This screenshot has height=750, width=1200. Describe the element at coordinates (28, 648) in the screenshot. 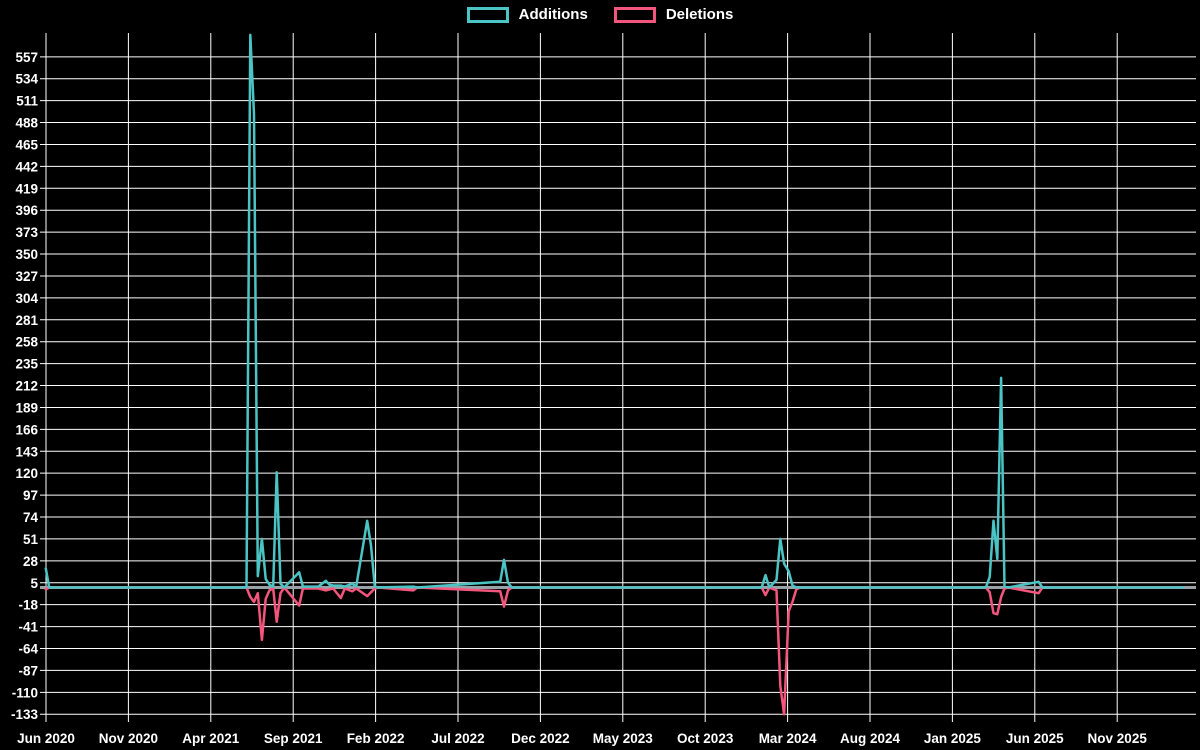

I see `y-axis-tick-label: -64` at that location.